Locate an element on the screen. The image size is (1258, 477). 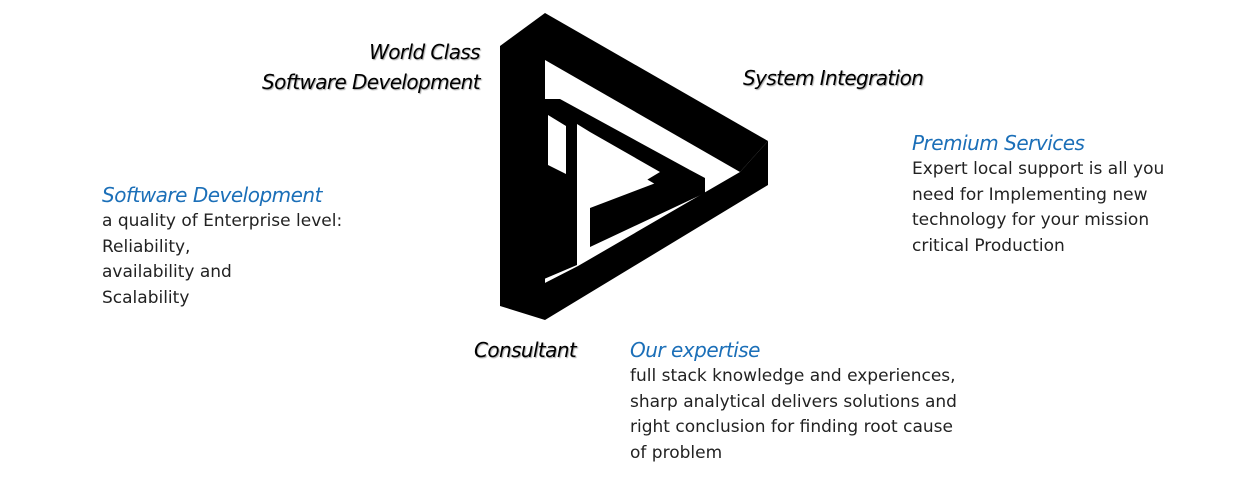
logo-right-bar is located at coordinates (634, 230).